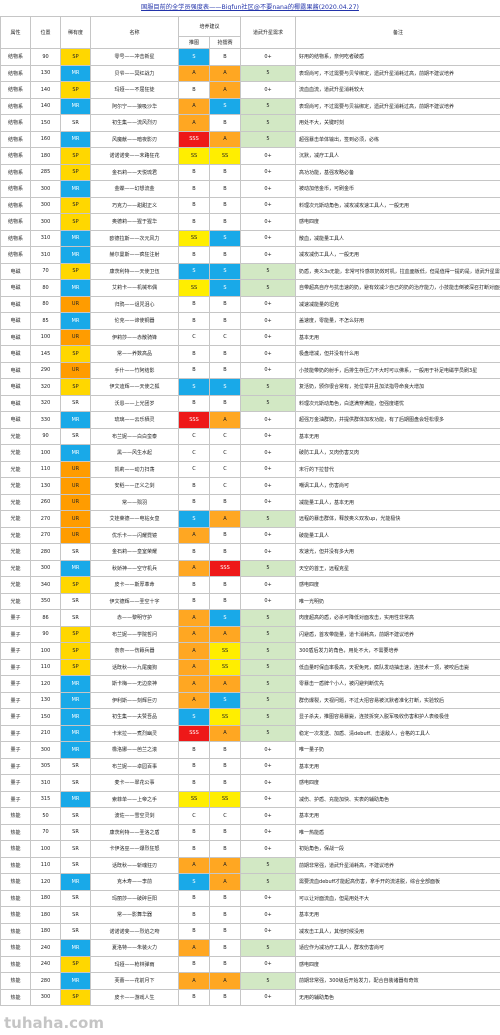 The width and height of the screenshot is (500, 1035). I want to click on table-row: 热能 50 SR 波佐——雪空灵剑 C C 0+ 基本无用, so click(250, 816).